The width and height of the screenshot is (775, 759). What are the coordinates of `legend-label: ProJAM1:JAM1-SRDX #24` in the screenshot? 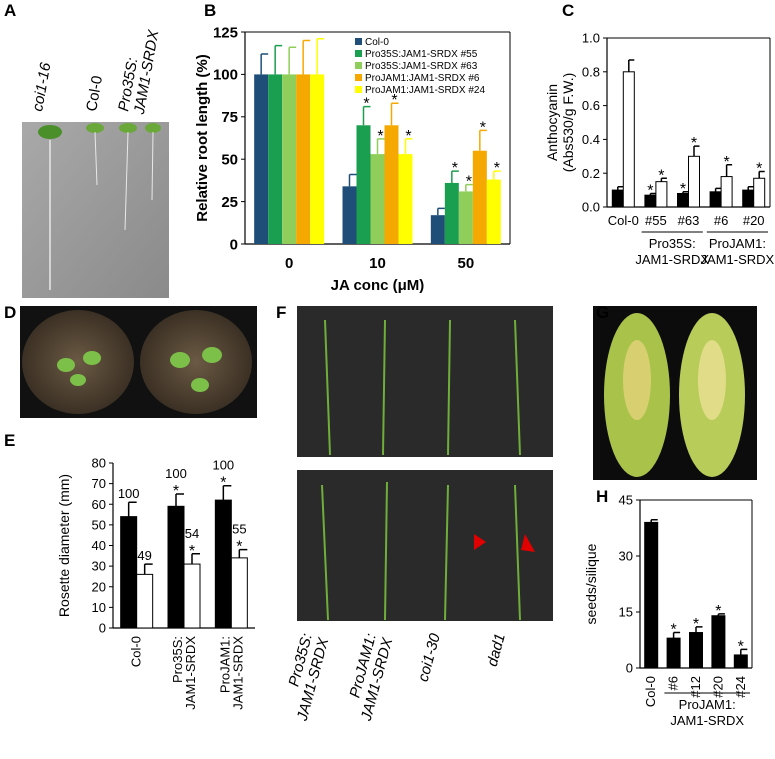 It's located at (425, 90).